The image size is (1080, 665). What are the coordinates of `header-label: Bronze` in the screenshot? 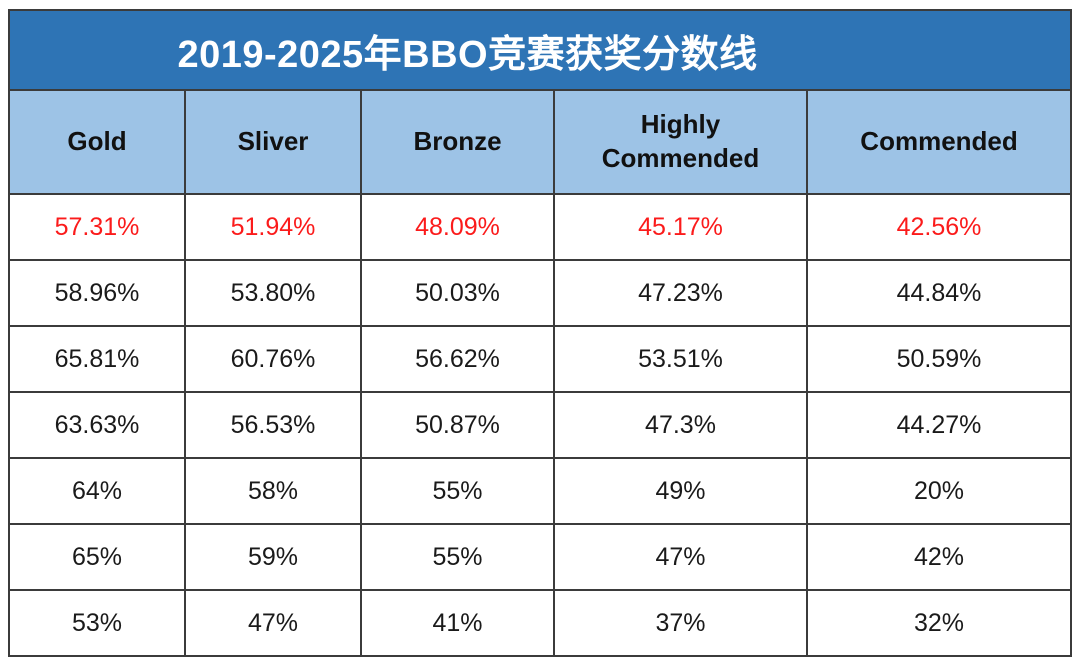 It's located at (457, 141).